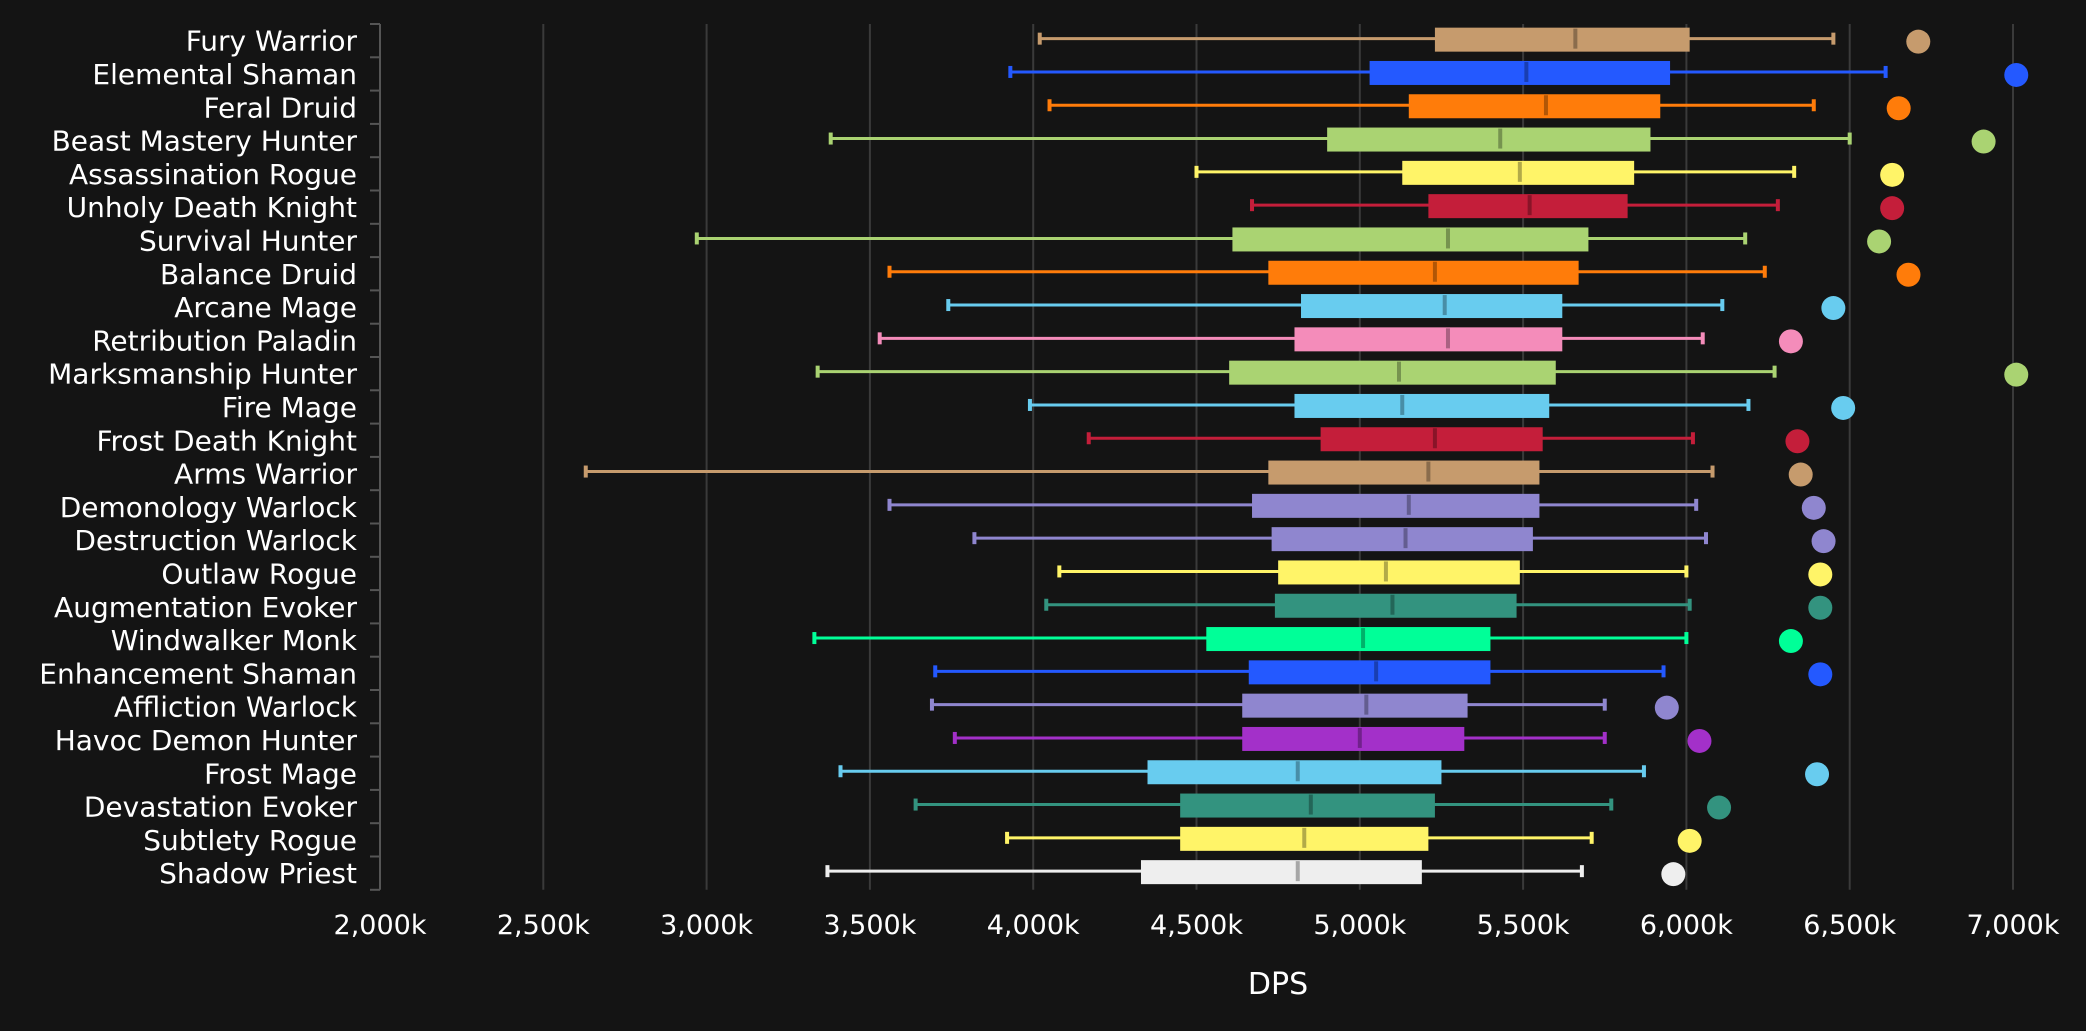  Describe the element at coordinates (1523, 925) in the screenshot. I see `x-tick-label: 5,500k` at that location.